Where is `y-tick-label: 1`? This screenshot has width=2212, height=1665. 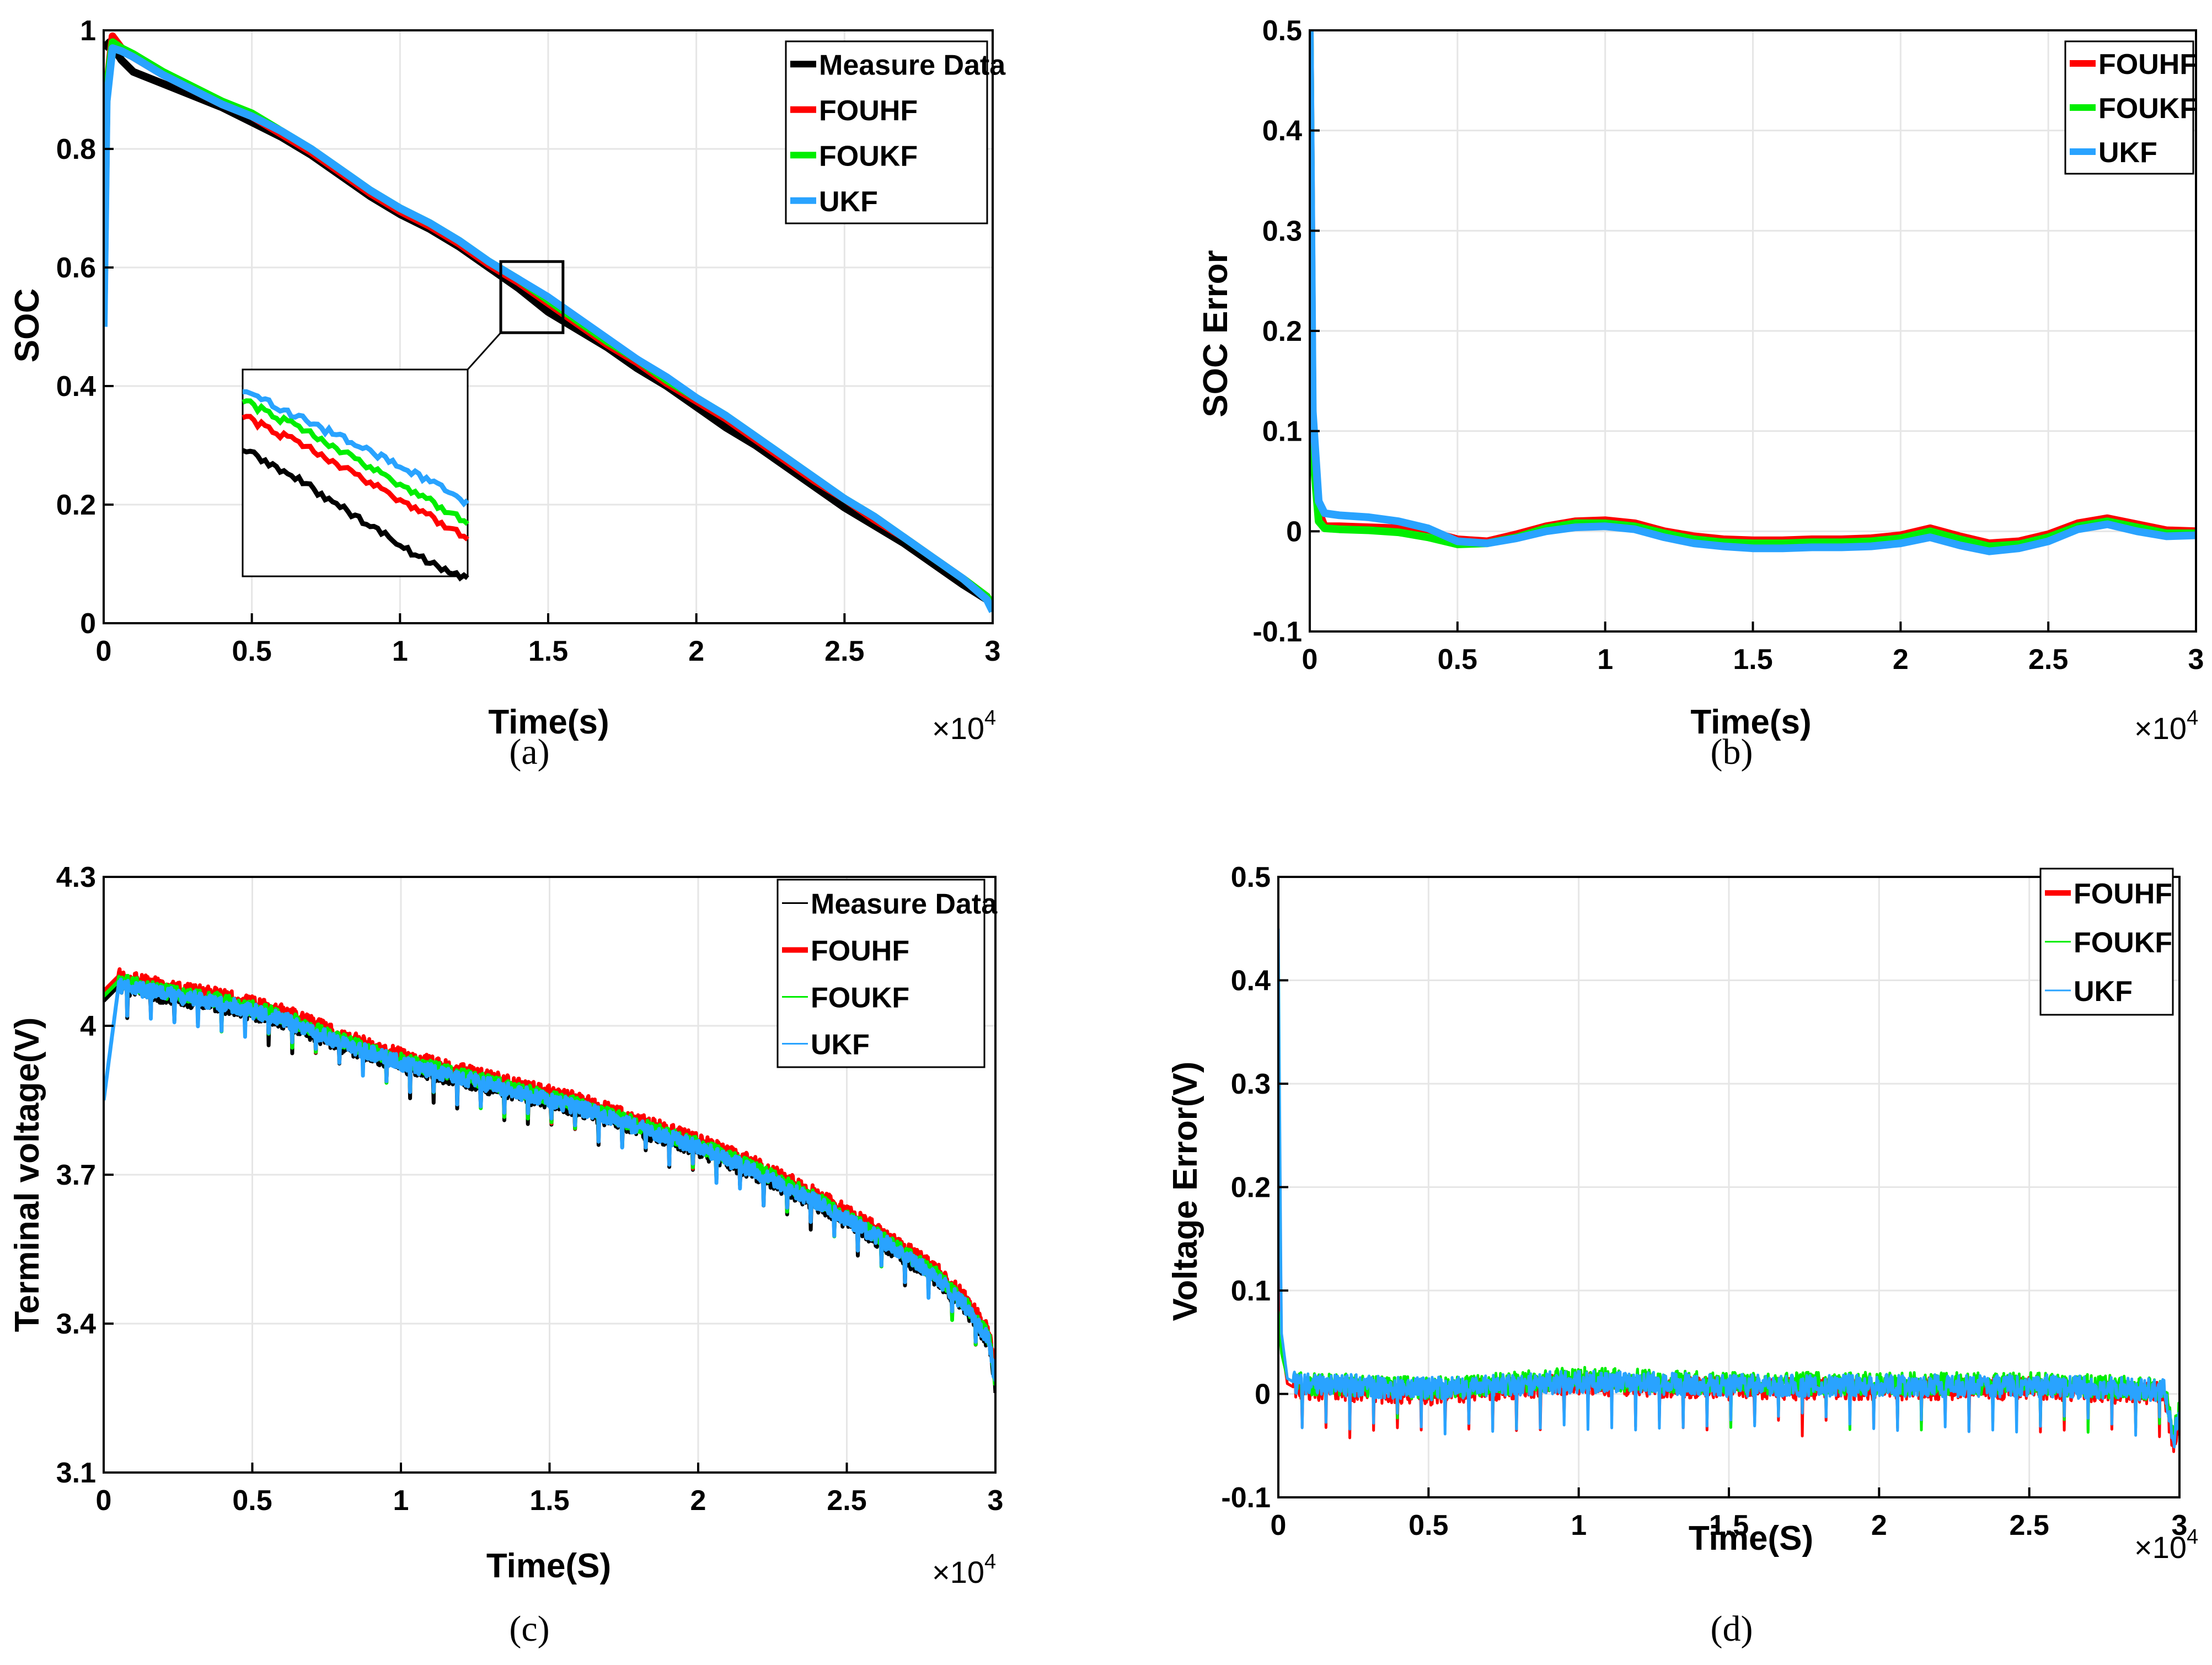 y-tick-label: 1 is located at coordinates (88, 31).